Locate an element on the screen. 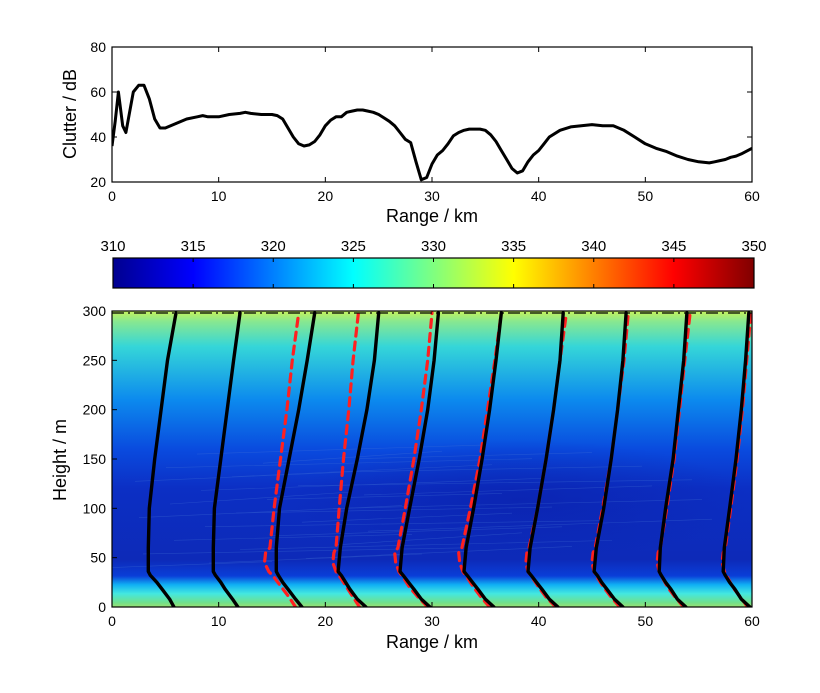 This screenshot has height=693, width=820. colorbar: 310 315 320 325 330 335 340 345 350 is located at coordinates (433, 263).